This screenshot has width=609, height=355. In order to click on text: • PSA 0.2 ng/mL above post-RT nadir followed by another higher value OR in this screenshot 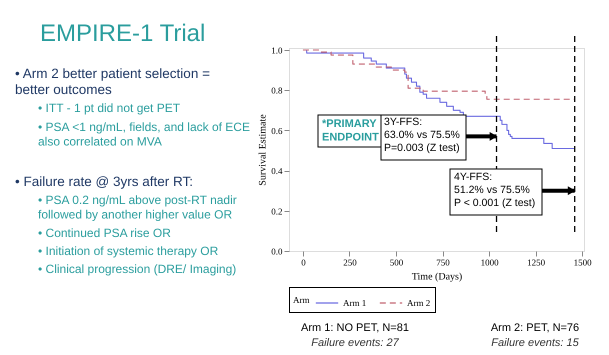, I will do `click(137, 207)`.